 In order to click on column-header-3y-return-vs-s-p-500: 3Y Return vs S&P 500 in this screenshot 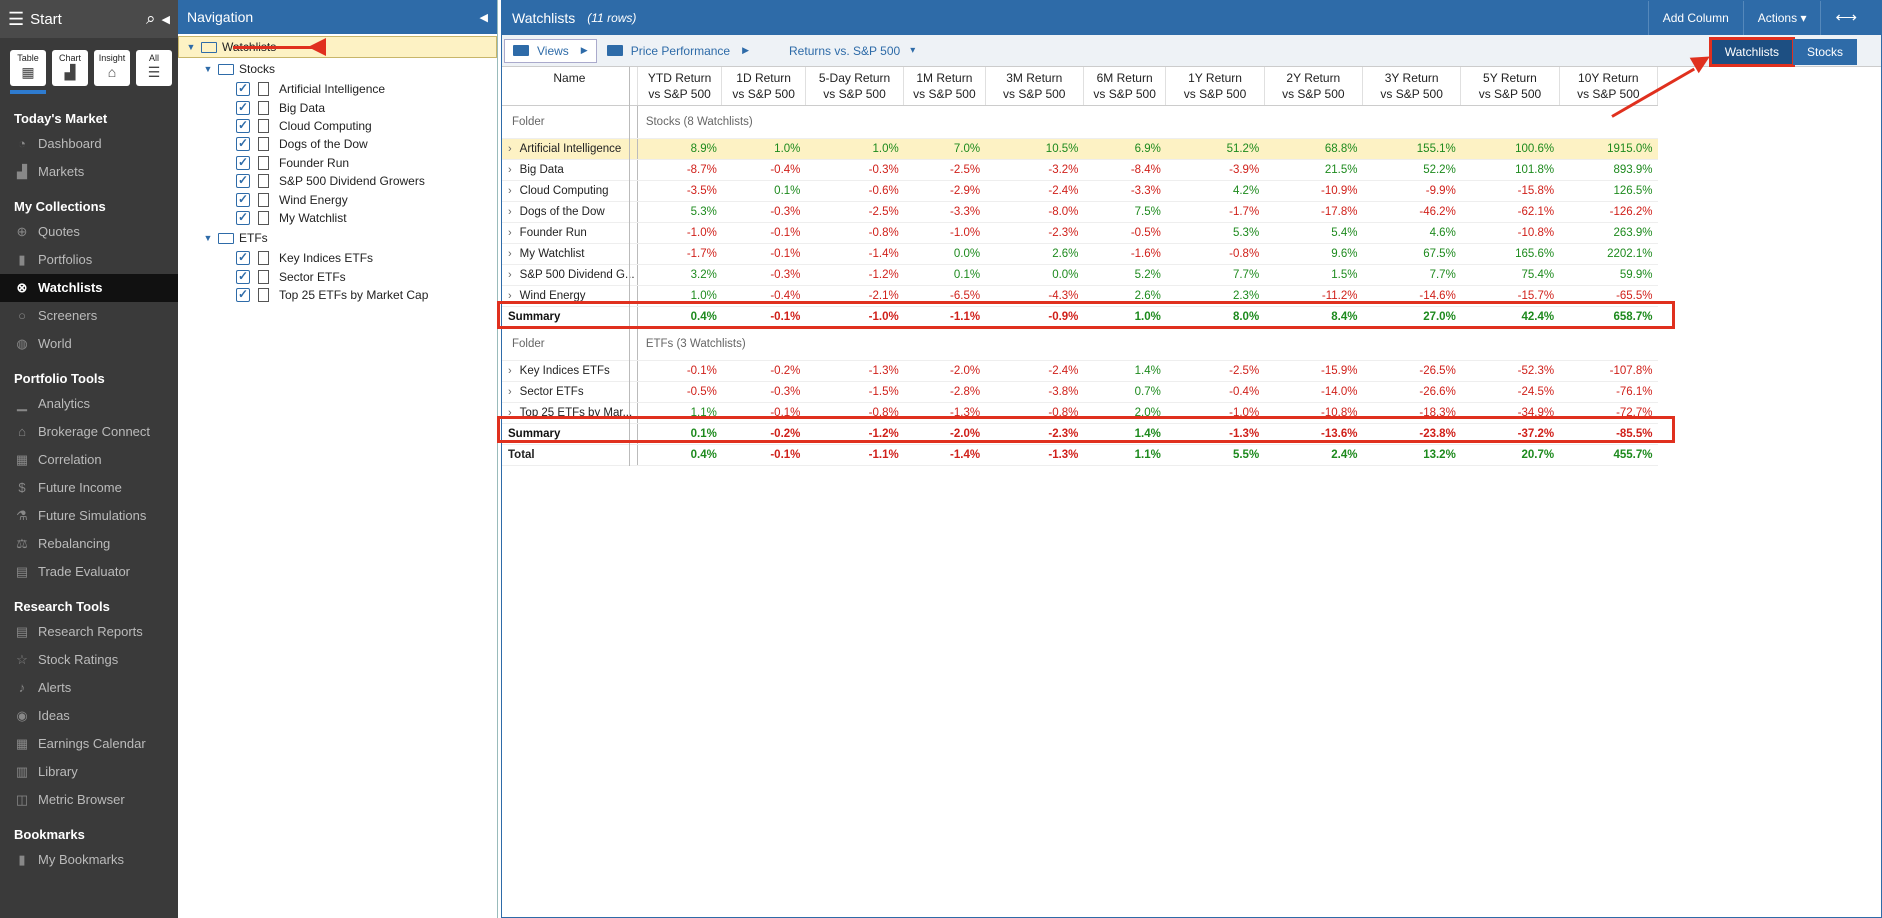, I will do `click(1412, 86)`.